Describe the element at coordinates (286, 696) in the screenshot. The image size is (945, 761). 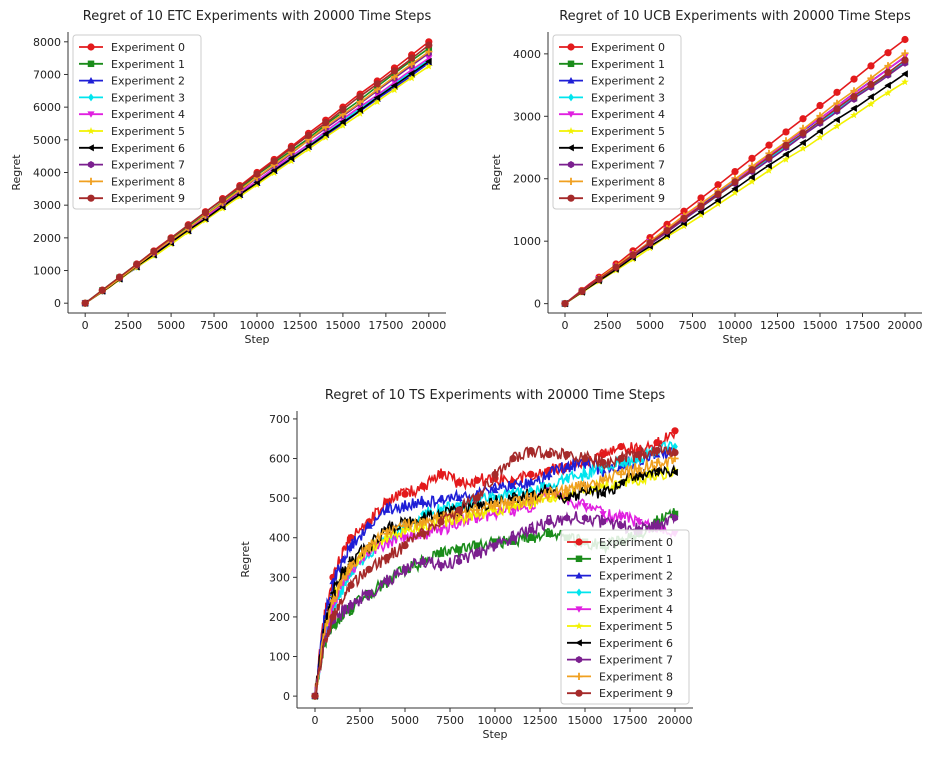
I see `y-tick-label: 0` at that location.